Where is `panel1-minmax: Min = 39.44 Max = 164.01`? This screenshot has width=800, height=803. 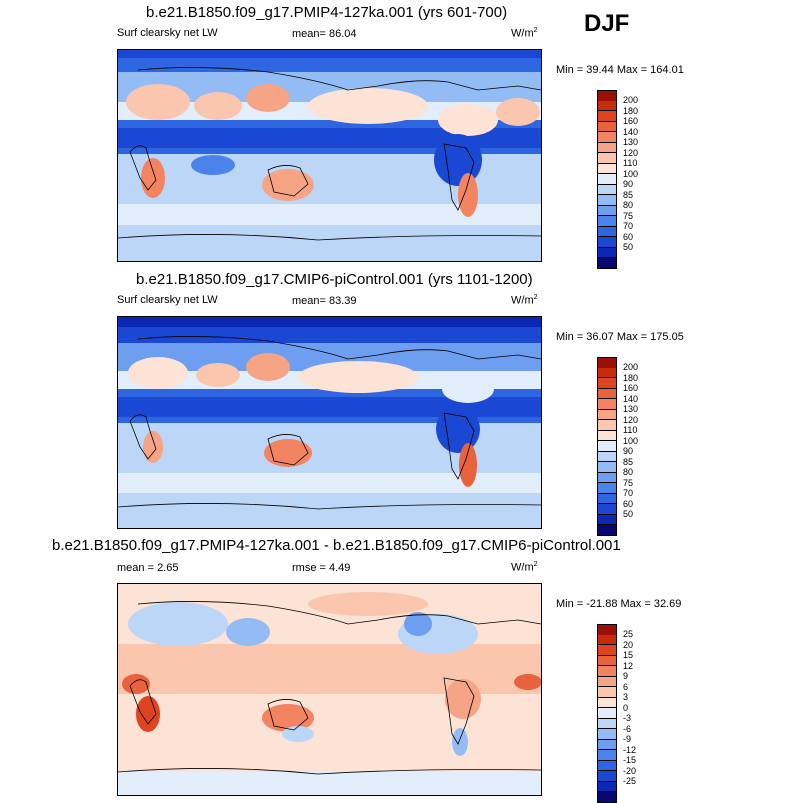 panel1-minmax: Min = 39.44 Max = 164.01 is located at coordinates (620, 70).